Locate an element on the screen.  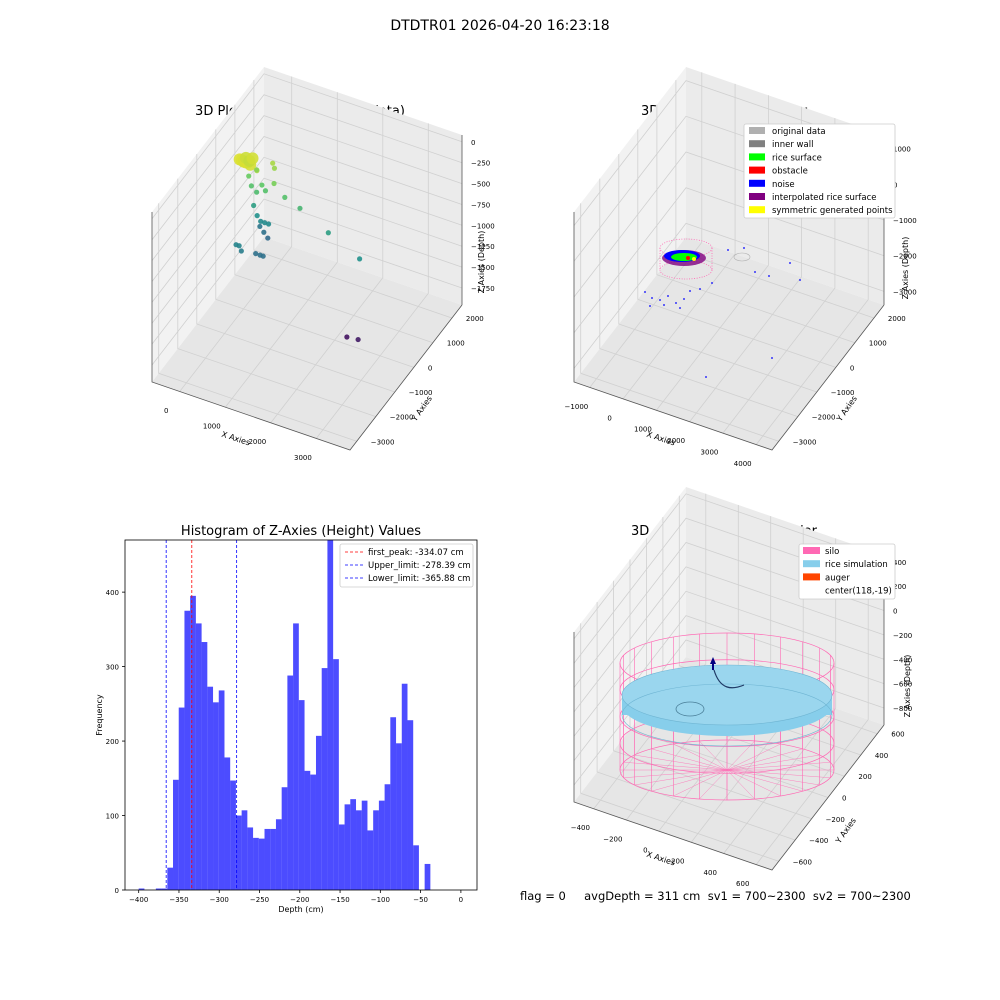
x-tick-label: −50 is located at coordinates (420, 900).